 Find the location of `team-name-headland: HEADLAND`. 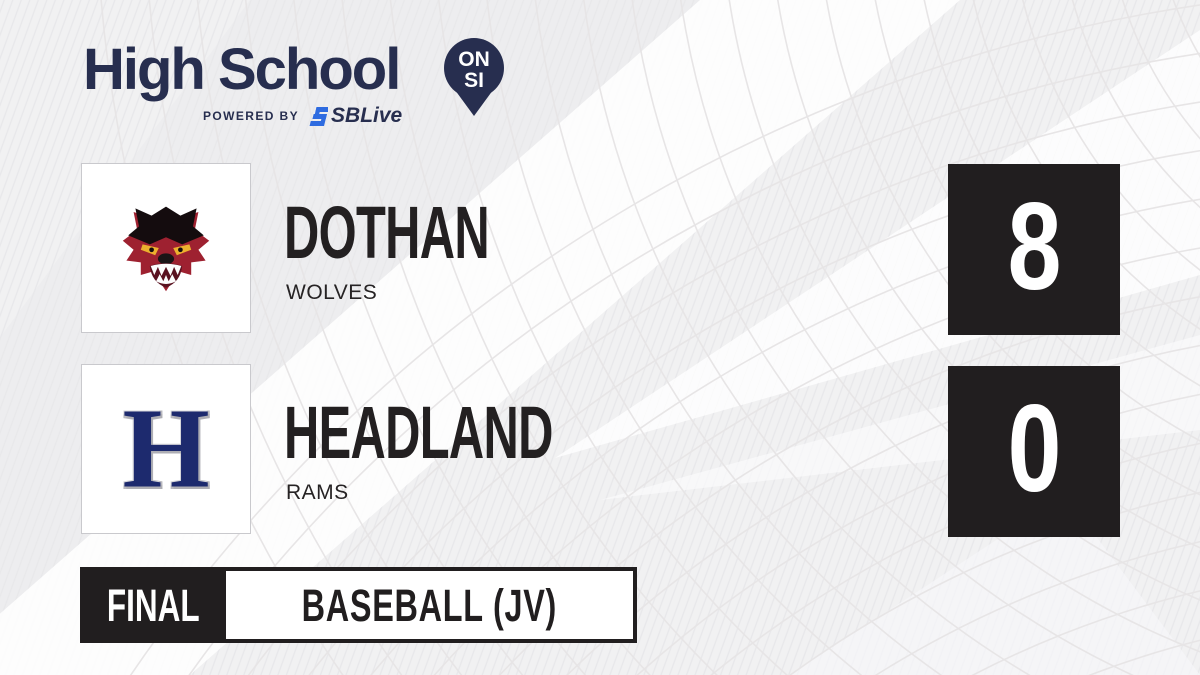

team-name-headland: HEADLAND is located at coordinates (418, 432).